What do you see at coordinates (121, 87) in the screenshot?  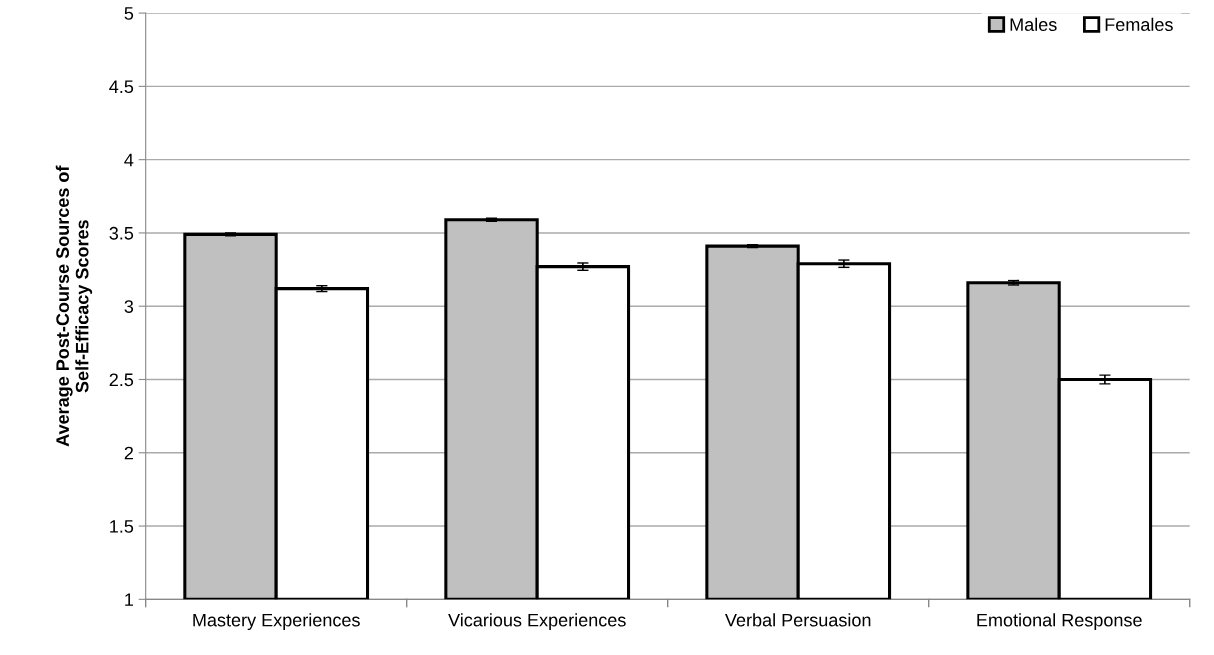 I see `y-tick-label: 4.5` at bounding box center [121, 87].